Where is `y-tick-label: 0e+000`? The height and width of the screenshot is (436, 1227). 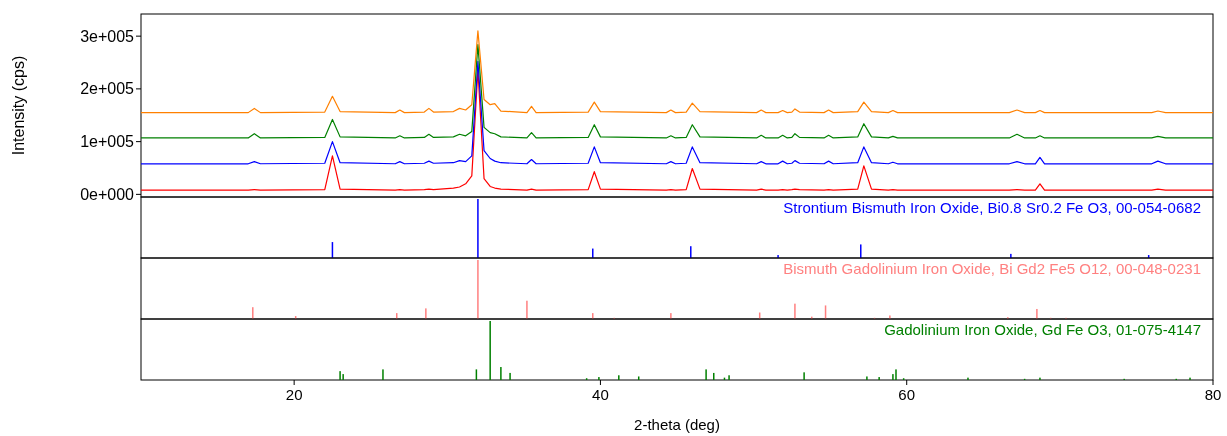 y-tick-label: 0e+000 is located at coordinates (107, 194).